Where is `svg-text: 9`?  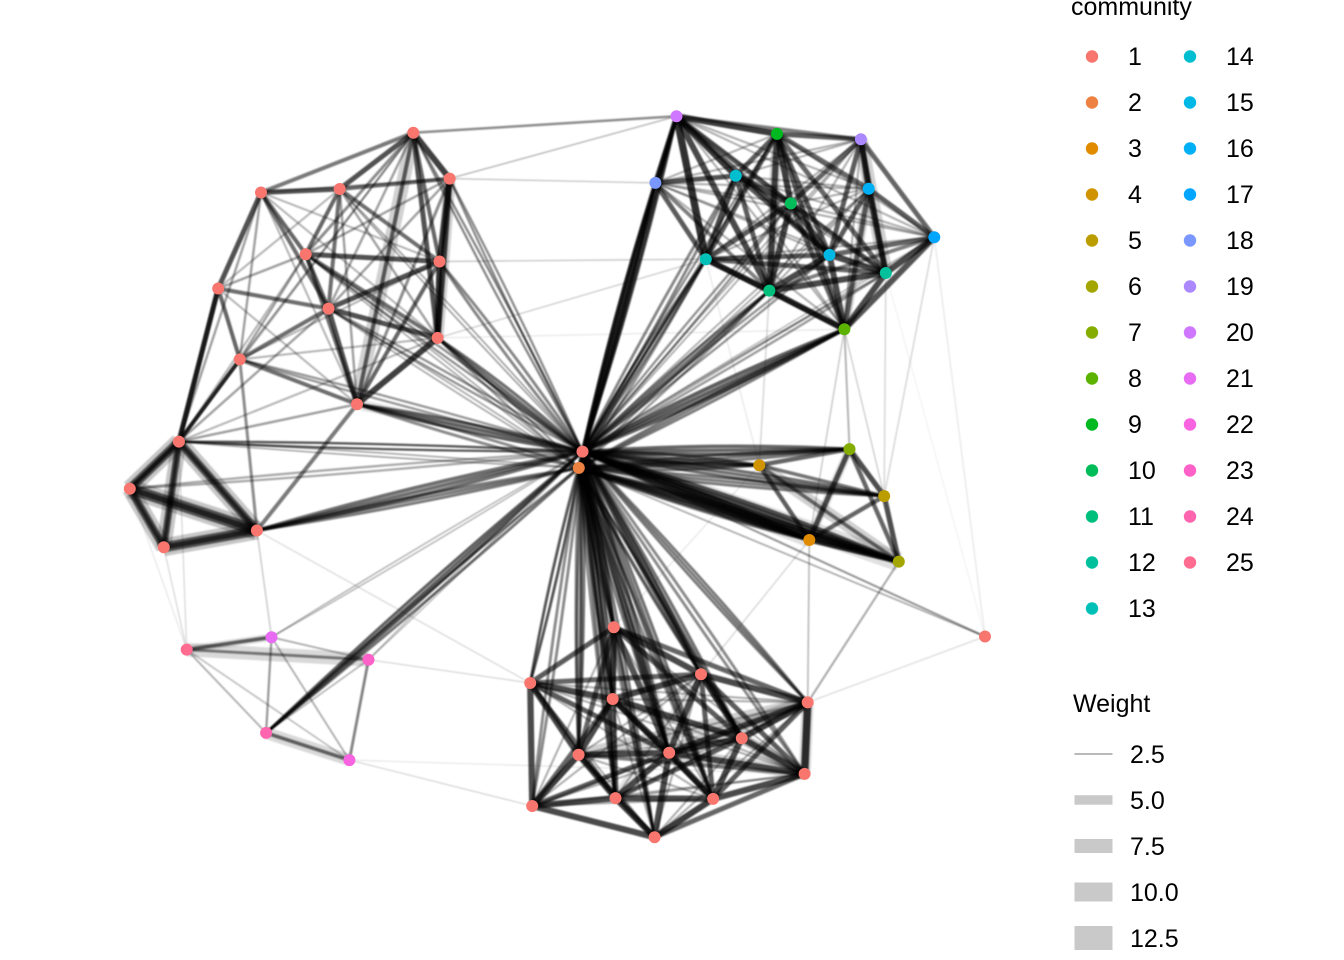 svg-text: 9 is located at coordinates (1135, 425).